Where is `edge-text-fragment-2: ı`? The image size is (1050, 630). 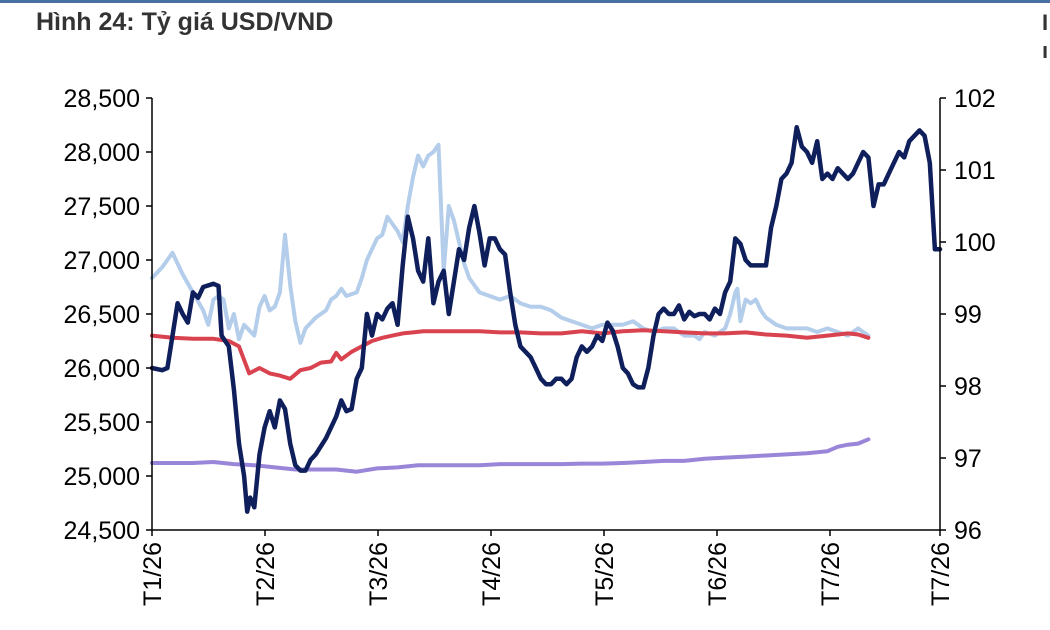
edge-text-fragment-2: ı is located at coordinates (1045, 50).